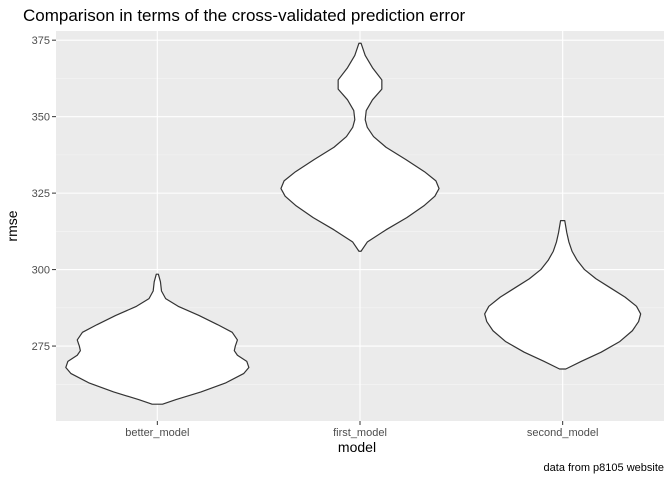 Image resolution: width=672 pixels, height=480 pixels. I want to click on x-tick-label-first_model: first_model, so click(360, 433).